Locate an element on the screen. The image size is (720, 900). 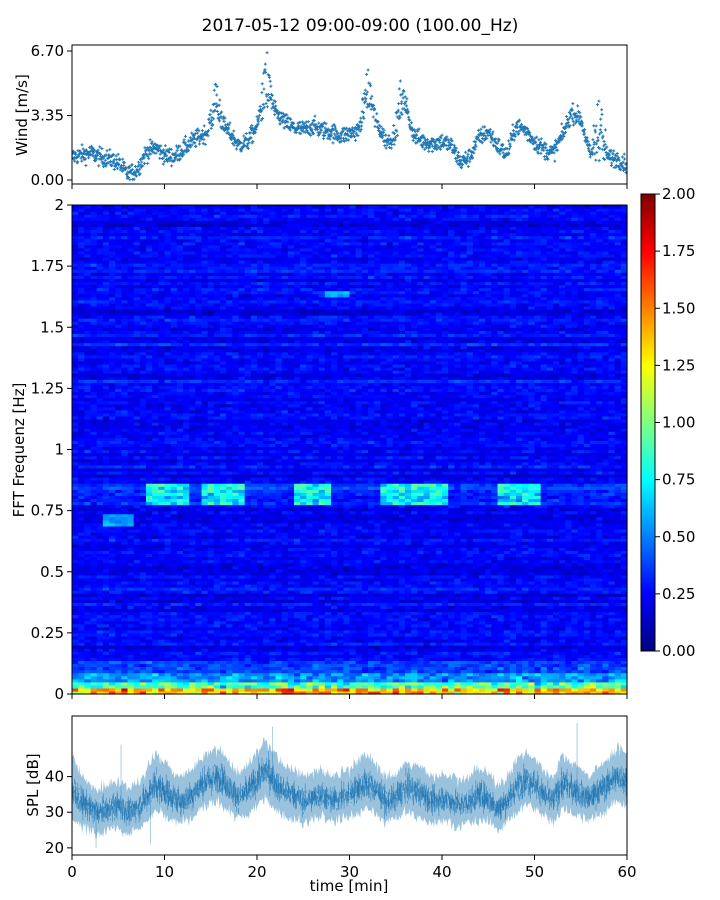
wind-y-ticks: 0.003.356.70 is located at coordinates (51, 115).